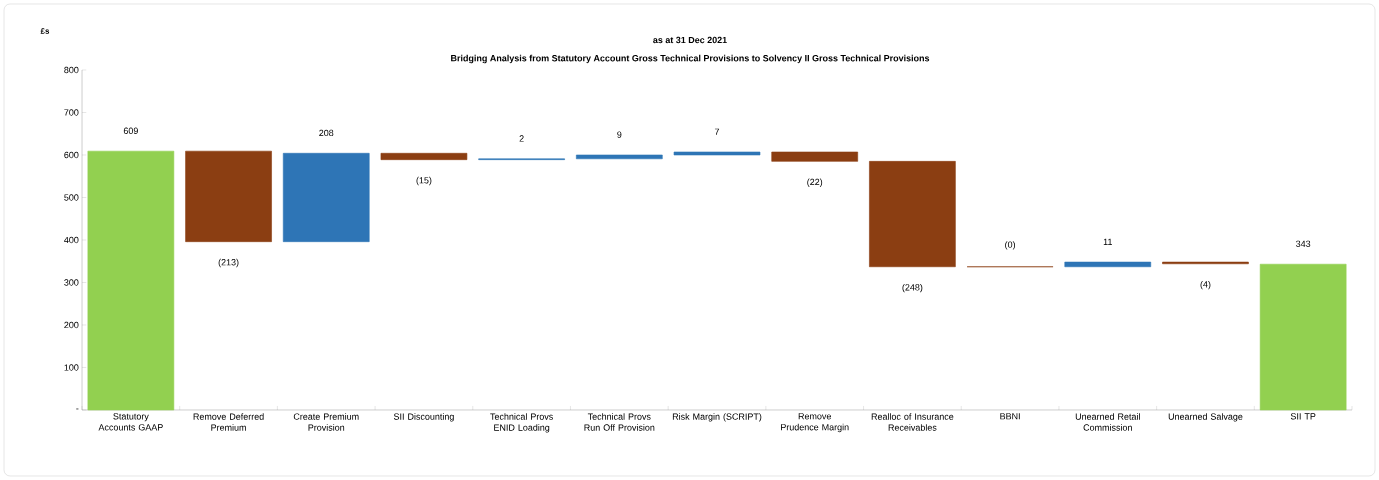 This screenshot has height=480, width=1379. I want to click on y-tick-label: 200, so click(71, 325).